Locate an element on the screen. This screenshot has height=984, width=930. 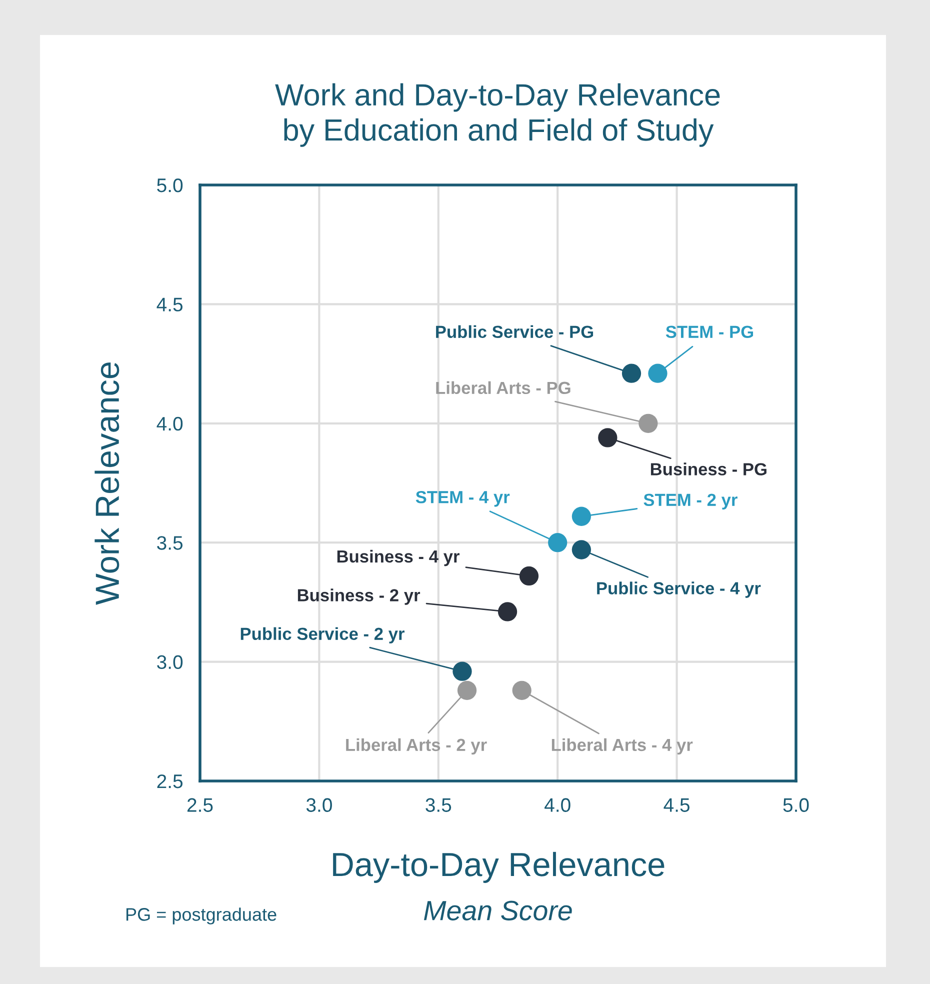
annotation: Public Service - PG is located at coordinates (515, 331).